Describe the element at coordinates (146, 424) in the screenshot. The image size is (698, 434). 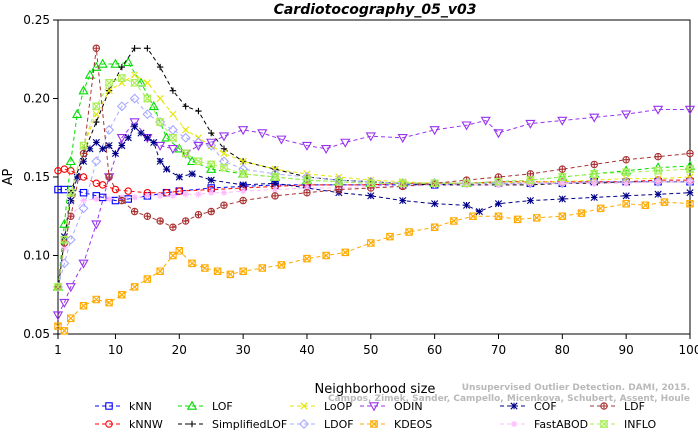
I see `legend-label: kNNW` at that location.